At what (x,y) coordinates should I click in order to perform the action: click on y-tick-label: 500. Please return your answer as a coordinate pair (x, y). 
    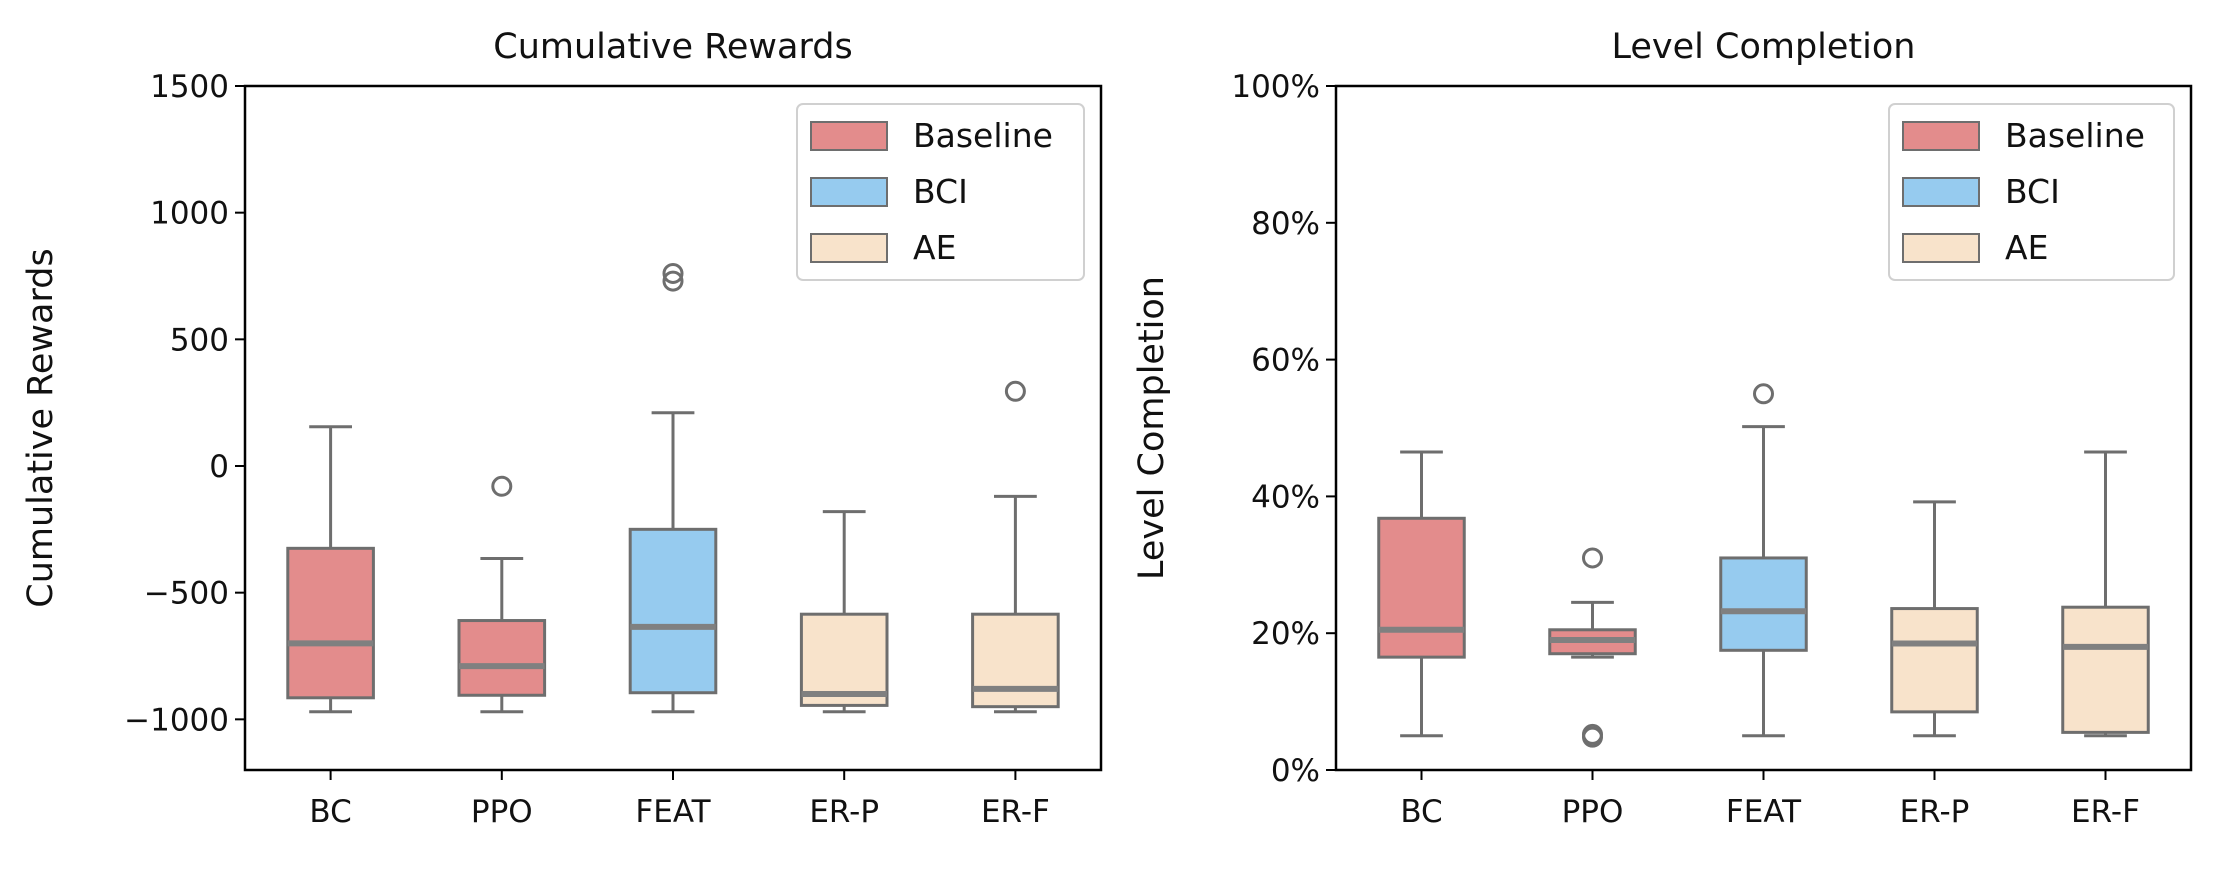
    Looking at the image, I should click on (199, 340).